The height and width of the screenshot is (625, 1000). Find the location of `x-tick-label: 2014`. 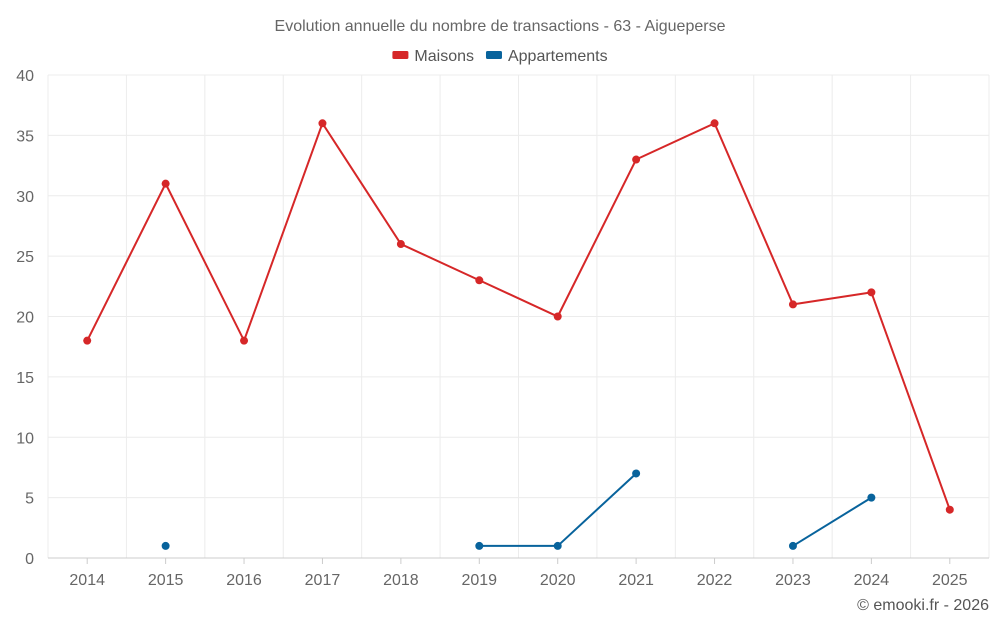

x-tick-label: 2014 is located at coordinates (87, 580).